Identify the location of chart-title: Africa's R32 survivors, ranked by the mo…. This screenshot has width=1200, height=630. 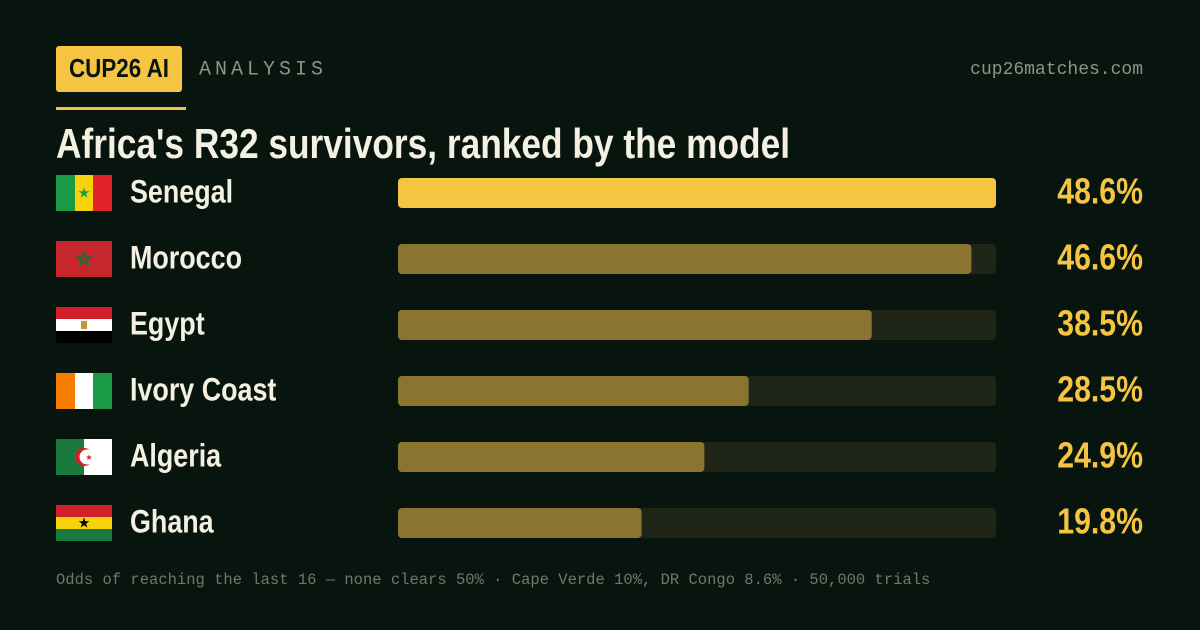
(423, 143).